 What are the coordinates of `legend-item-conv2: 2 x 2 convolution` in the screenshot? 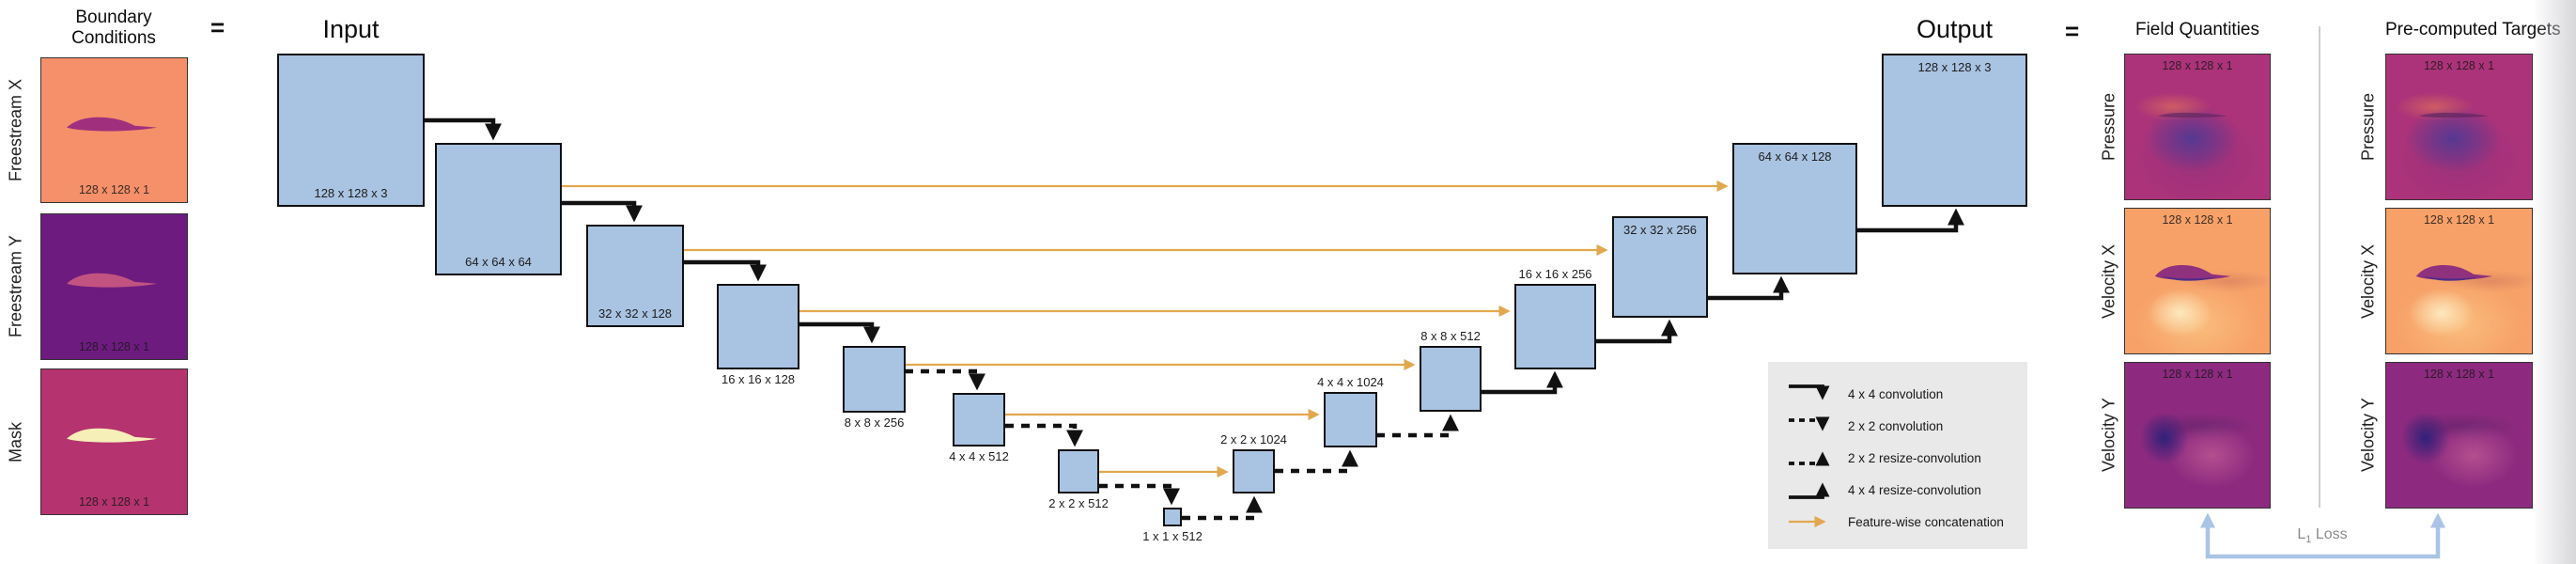 It's located at (1907, 426).